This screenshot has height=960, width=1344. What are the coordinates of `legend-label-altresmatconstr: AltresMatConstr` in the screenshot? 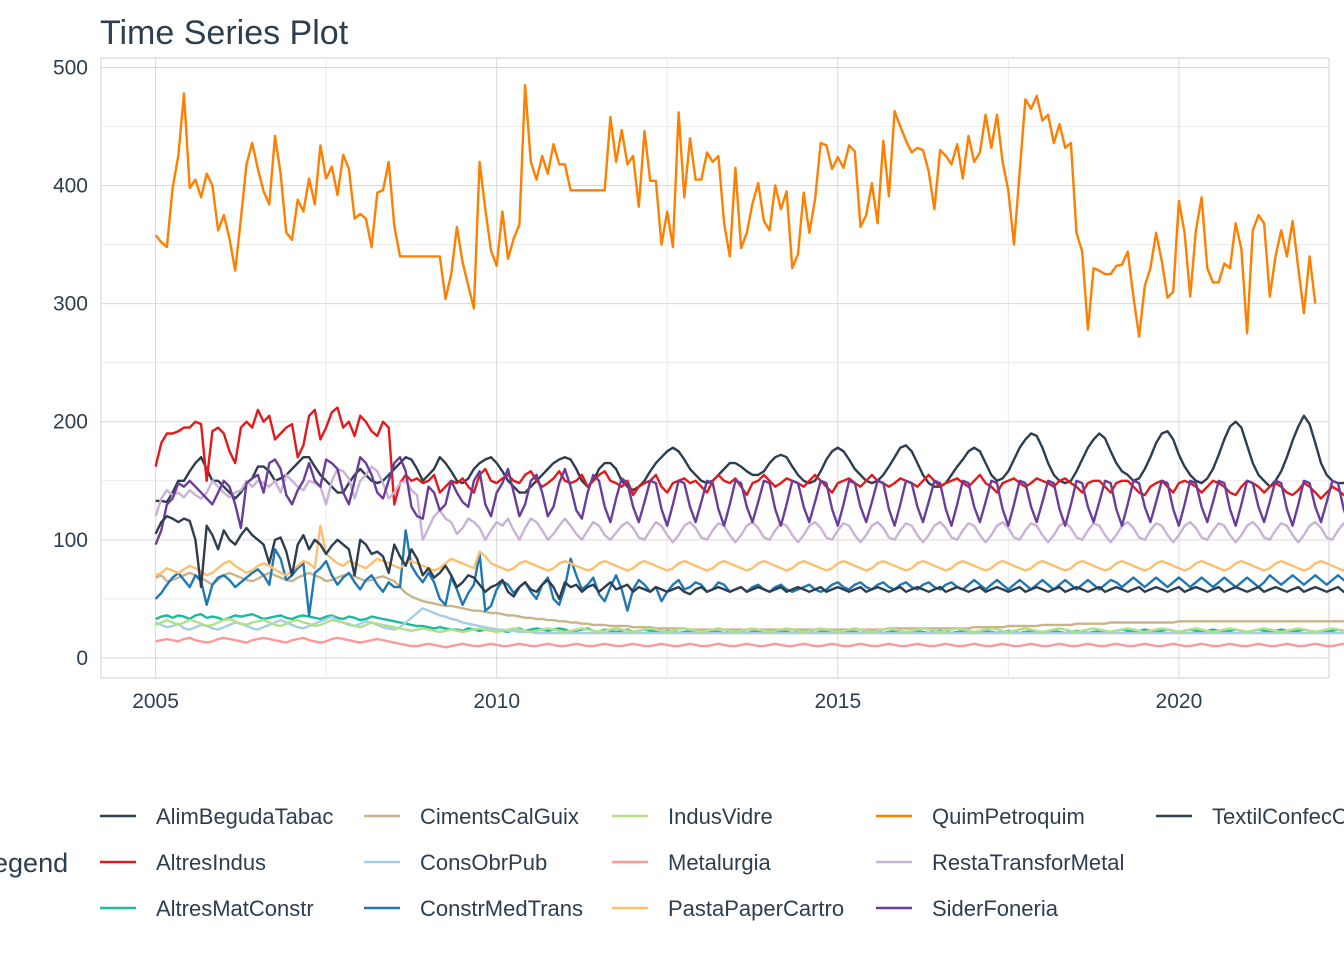 It's located at (235, 908).